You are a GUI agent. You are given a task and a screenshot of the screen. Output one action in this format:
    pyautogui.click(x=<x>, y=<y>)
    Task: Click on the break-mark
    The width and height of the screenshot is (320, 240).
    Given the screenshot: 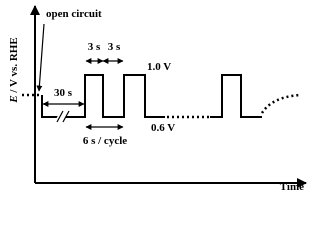 What is the action you would take?
    pyautogui.click(x=63, y=116)
    